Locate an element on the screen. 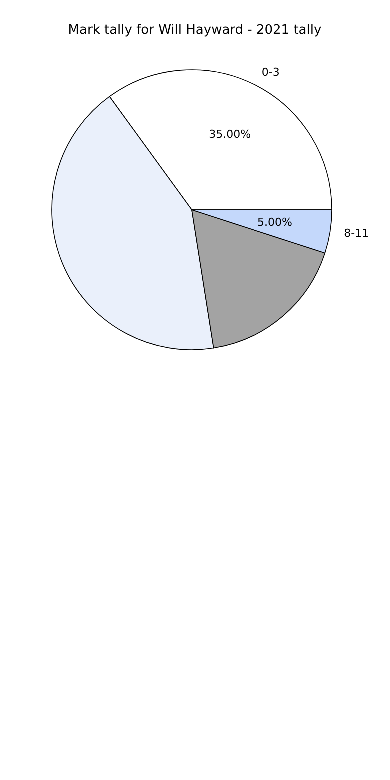 The image size is (390, 780). slice-label: 8-11 is located at coordinates (357, 233).